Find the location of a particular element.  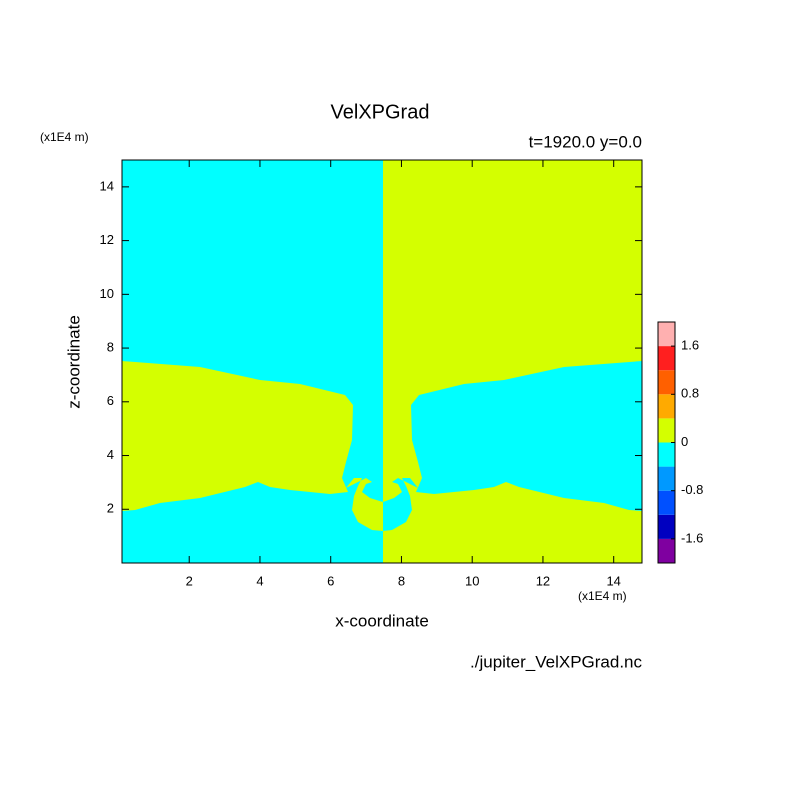

x-tick-label: 2 is located at coordinates (189, 580).